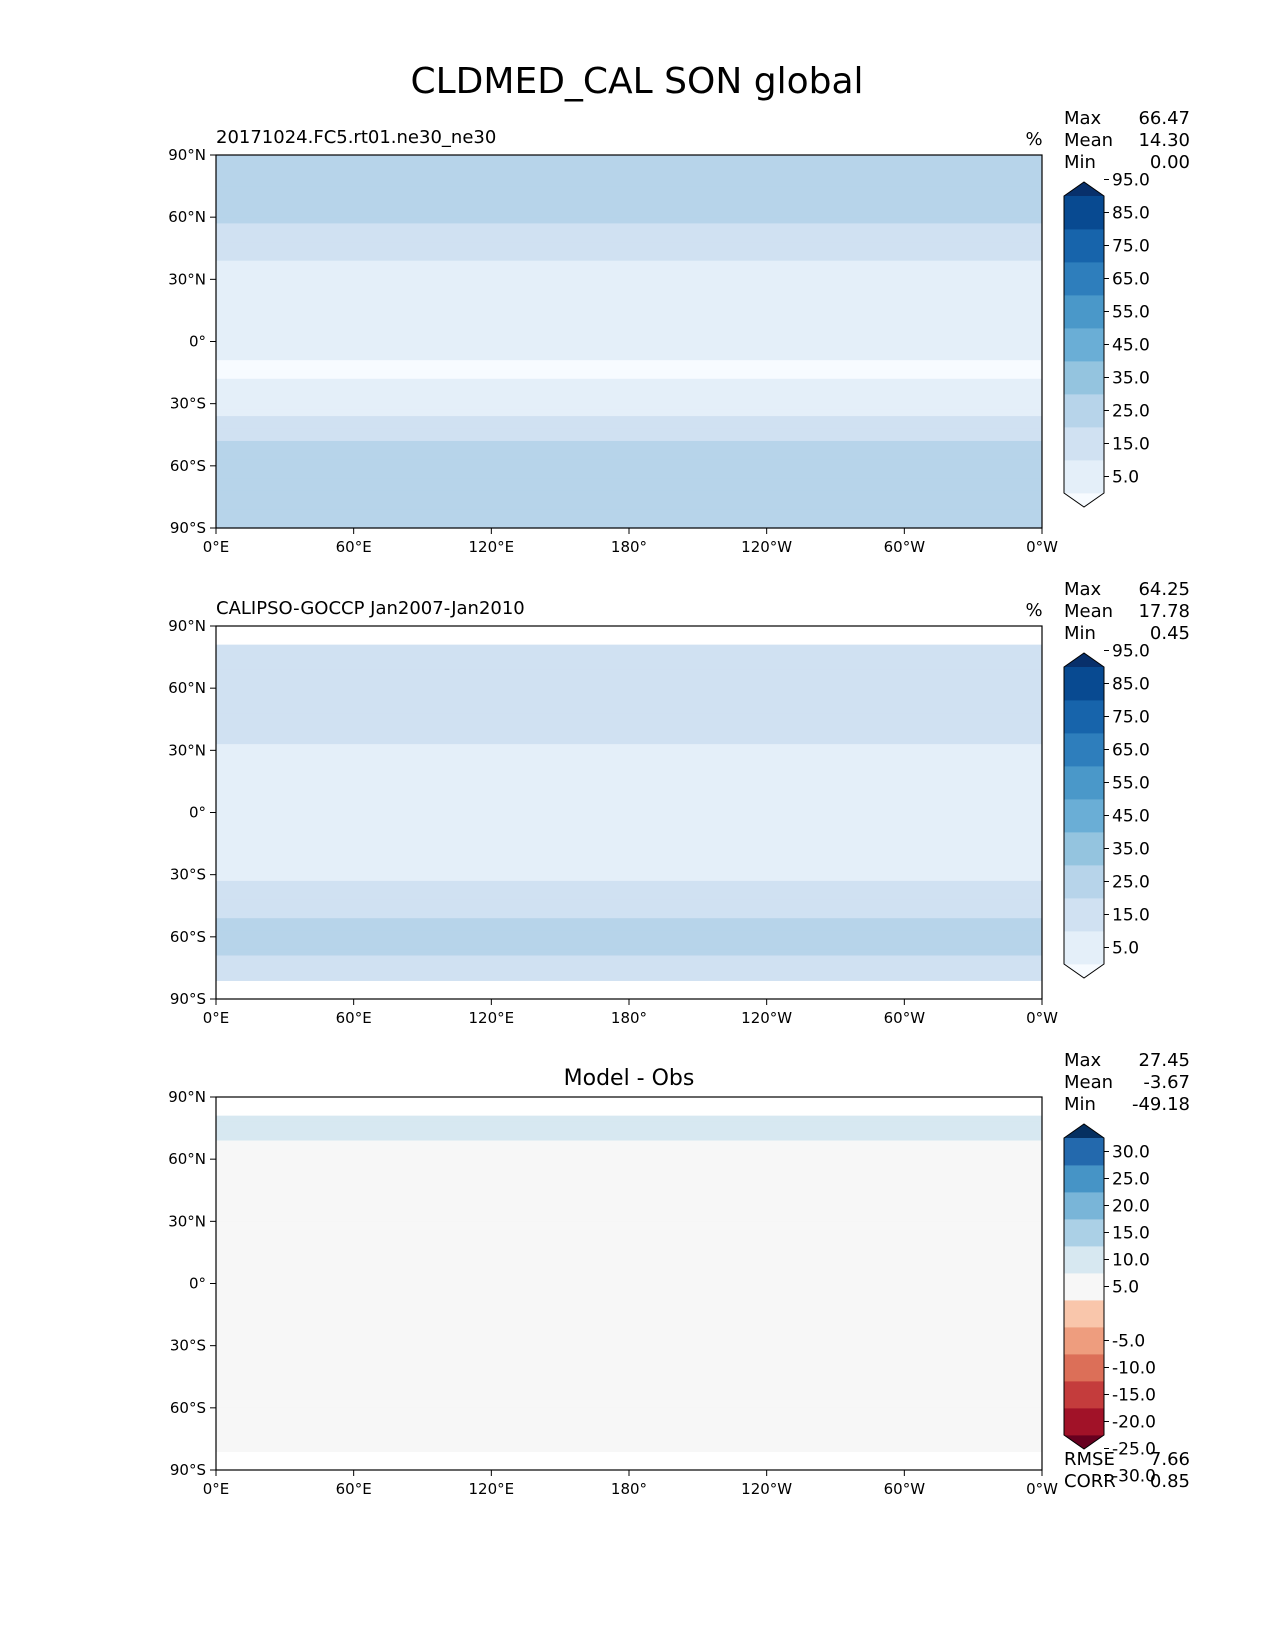 The width and height of the screenshot is (1275, 1650). Describe the element at coordinates (216, 1489) in the screenshot. I see `x-tick-label: 0°E` at that location.